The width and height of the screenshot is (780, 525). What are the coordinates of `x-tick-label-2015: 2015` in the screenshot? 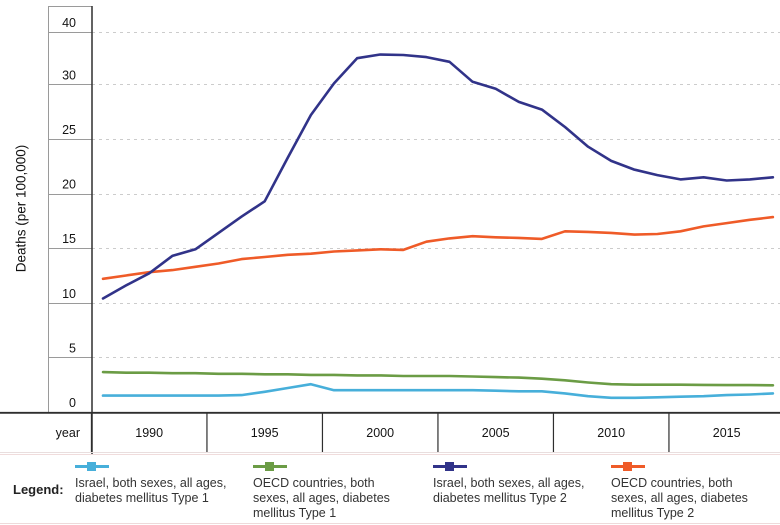 It's located at (727, 433).